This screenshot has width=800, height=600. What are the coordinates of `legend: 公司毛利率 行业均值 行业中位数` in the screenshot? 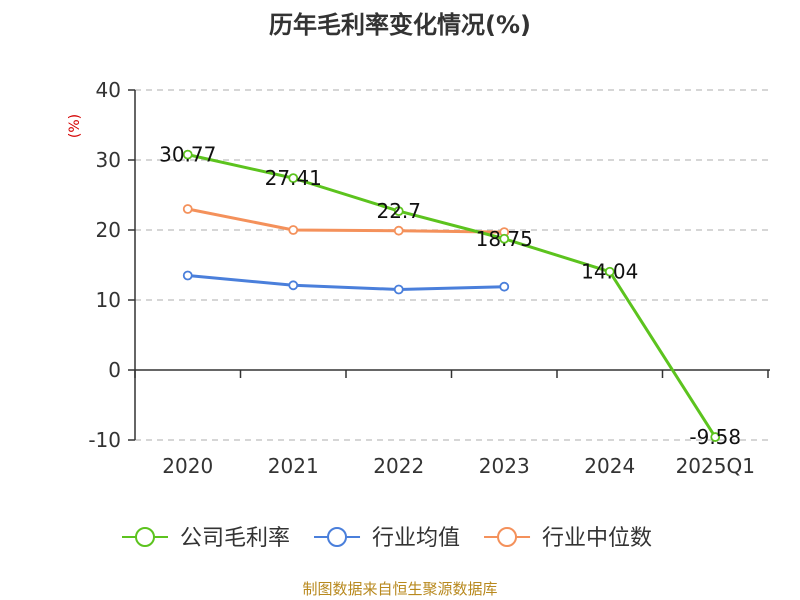 It's located at (387, 538).